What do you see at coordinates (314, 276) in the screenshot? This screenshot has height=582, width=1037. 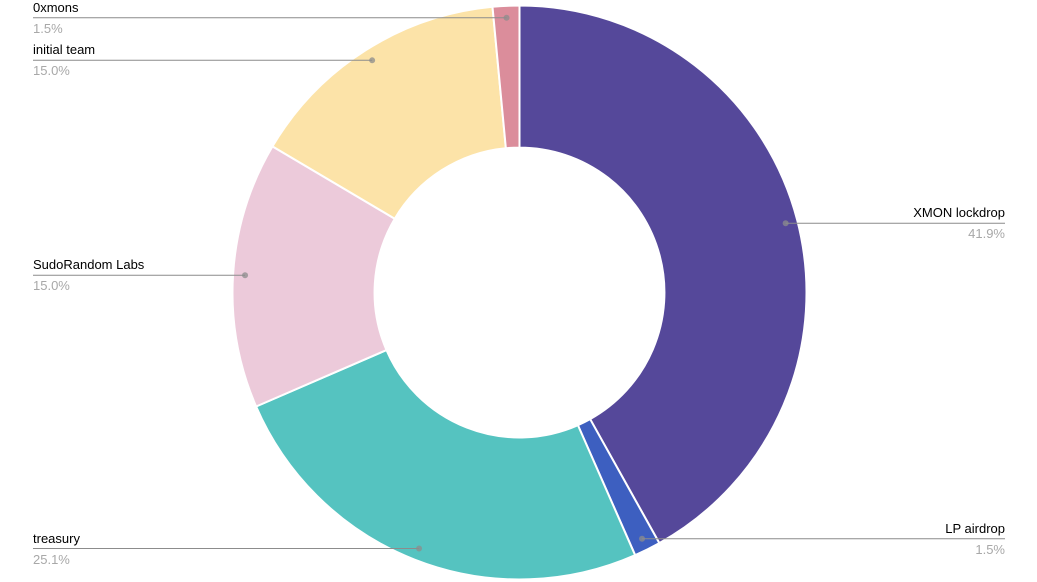 I see `pie-slice-sudorandom-labs` at bounding box center [314, 276].